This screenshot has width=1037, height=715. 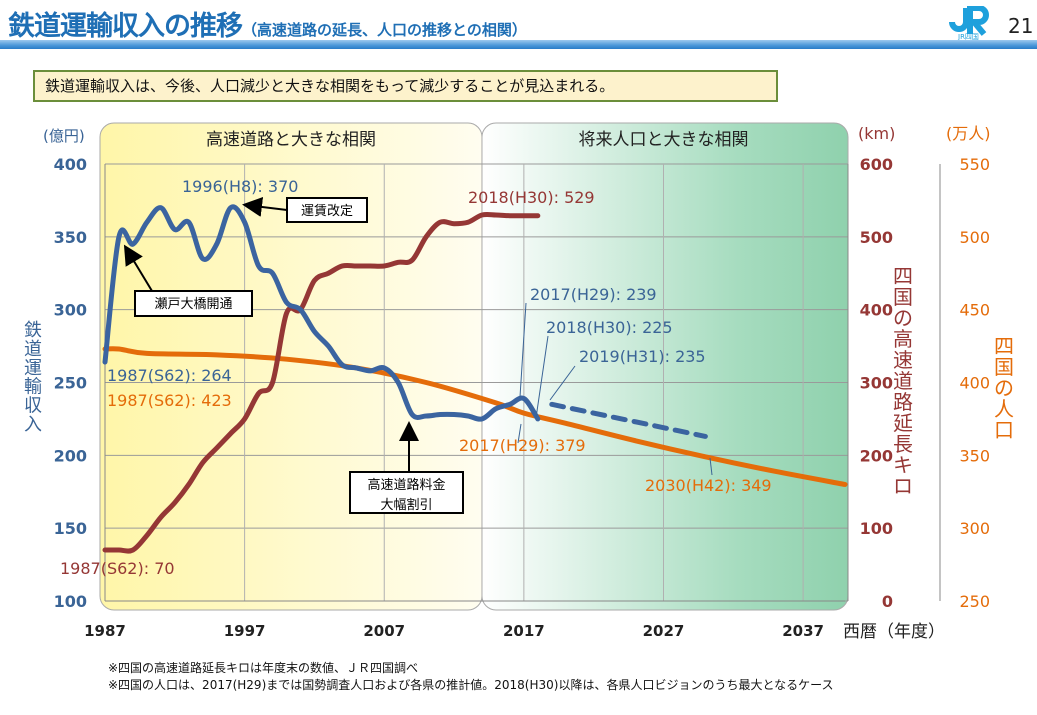 I want to click on pop-axis-unit: (万人), so click(x=968, y=133).